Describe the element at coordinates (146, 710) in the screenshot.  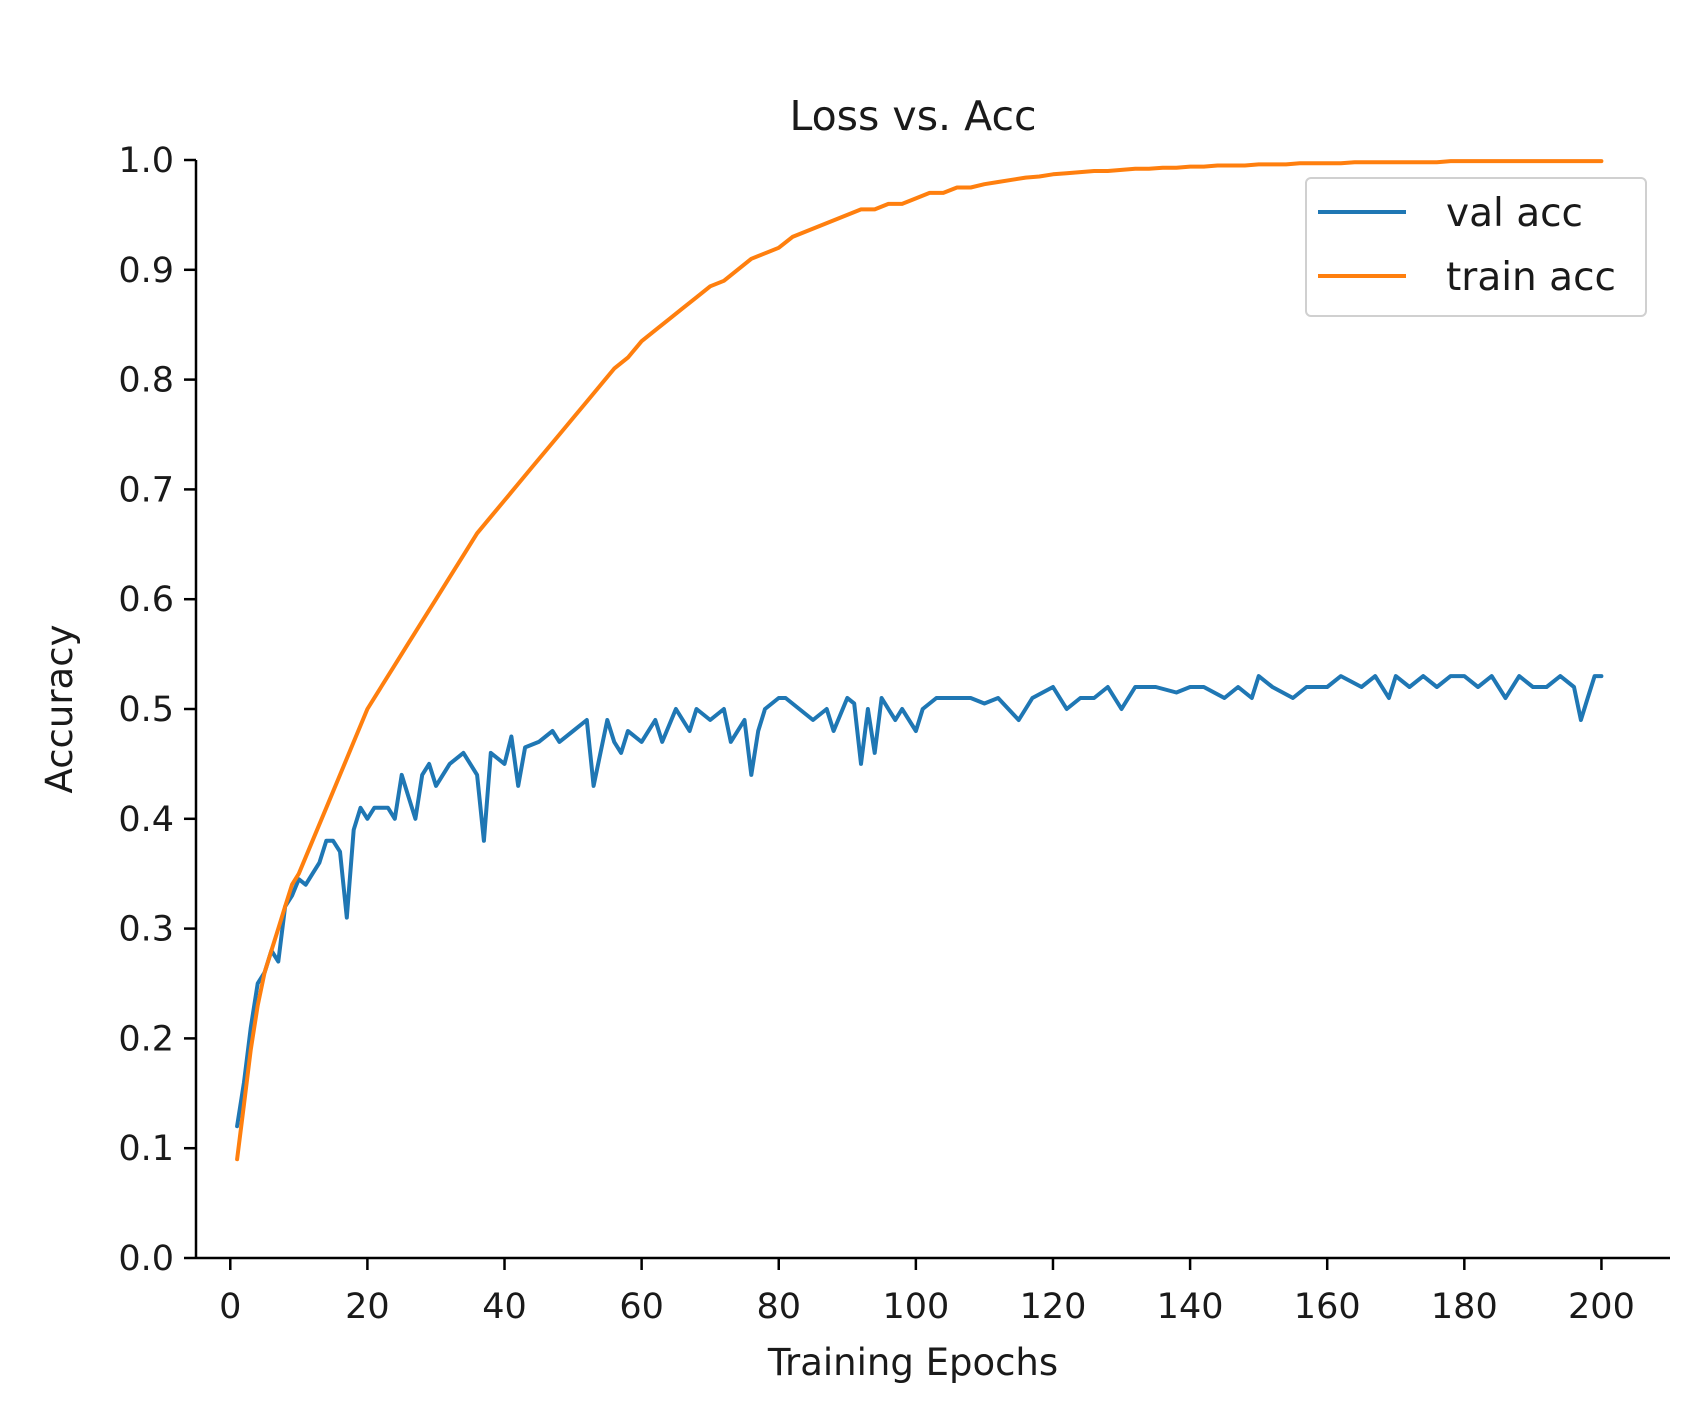
I see `y-tick-label: 0.5` at that location.